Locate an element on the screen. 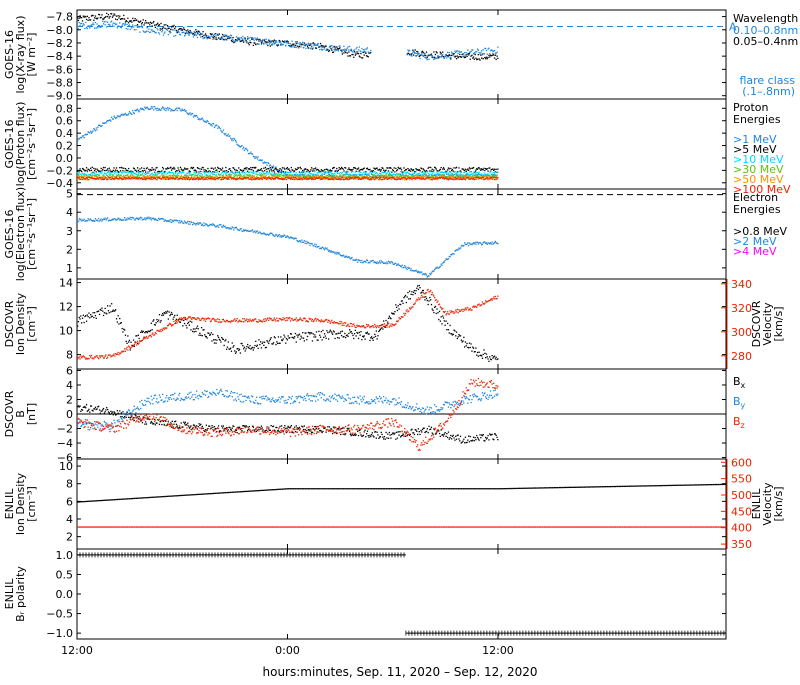 Image resolution: width=800 pixels, height=685 pixels. y-tick-label: −8.6 is located at coordinates (59, 69).